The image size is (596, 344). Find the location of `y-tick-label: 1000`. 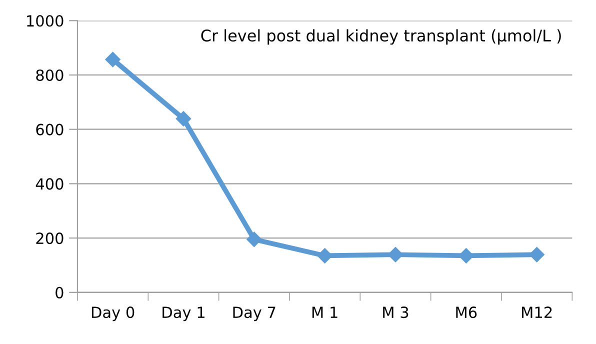

y-tick-label: 1000 is located at coordinates (45, 21).